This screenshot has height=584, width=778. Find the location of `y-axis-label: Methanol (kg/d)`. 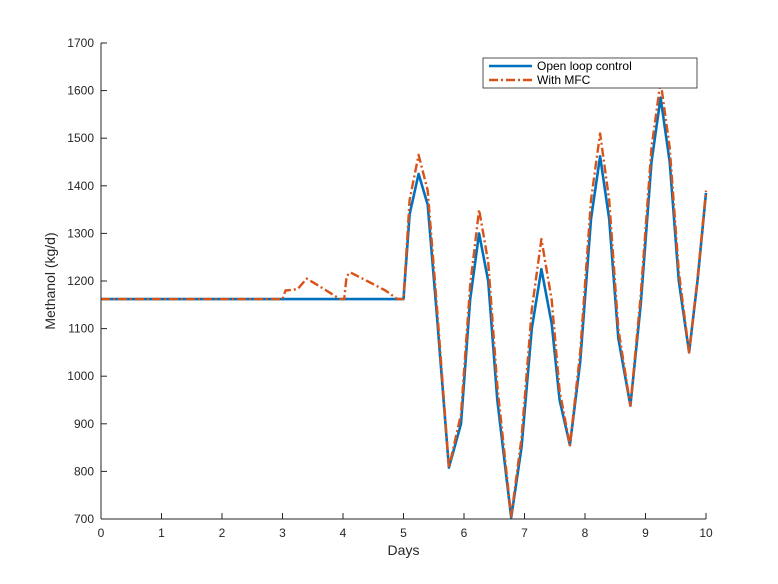

y-axis-label: Methanol (kg/d) is located at coordinates (50, 280).